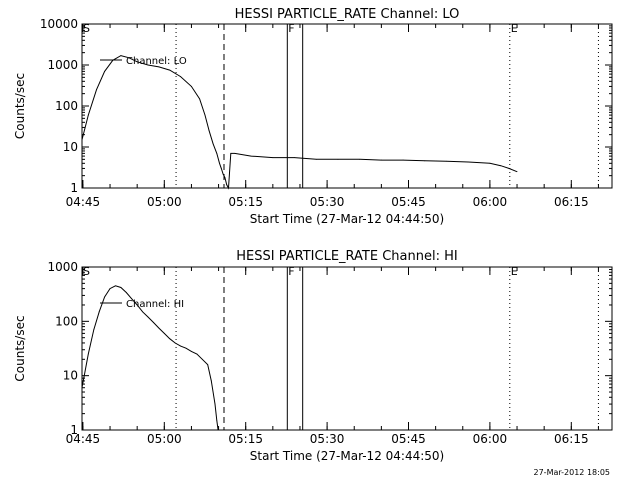 Image resolution: width=640 pixels, height=480 pixels. What do you see at coordinates (156, 61) in the screenshot?
I see `legend-label: Channel: LO` at bounding box center [156, 61].